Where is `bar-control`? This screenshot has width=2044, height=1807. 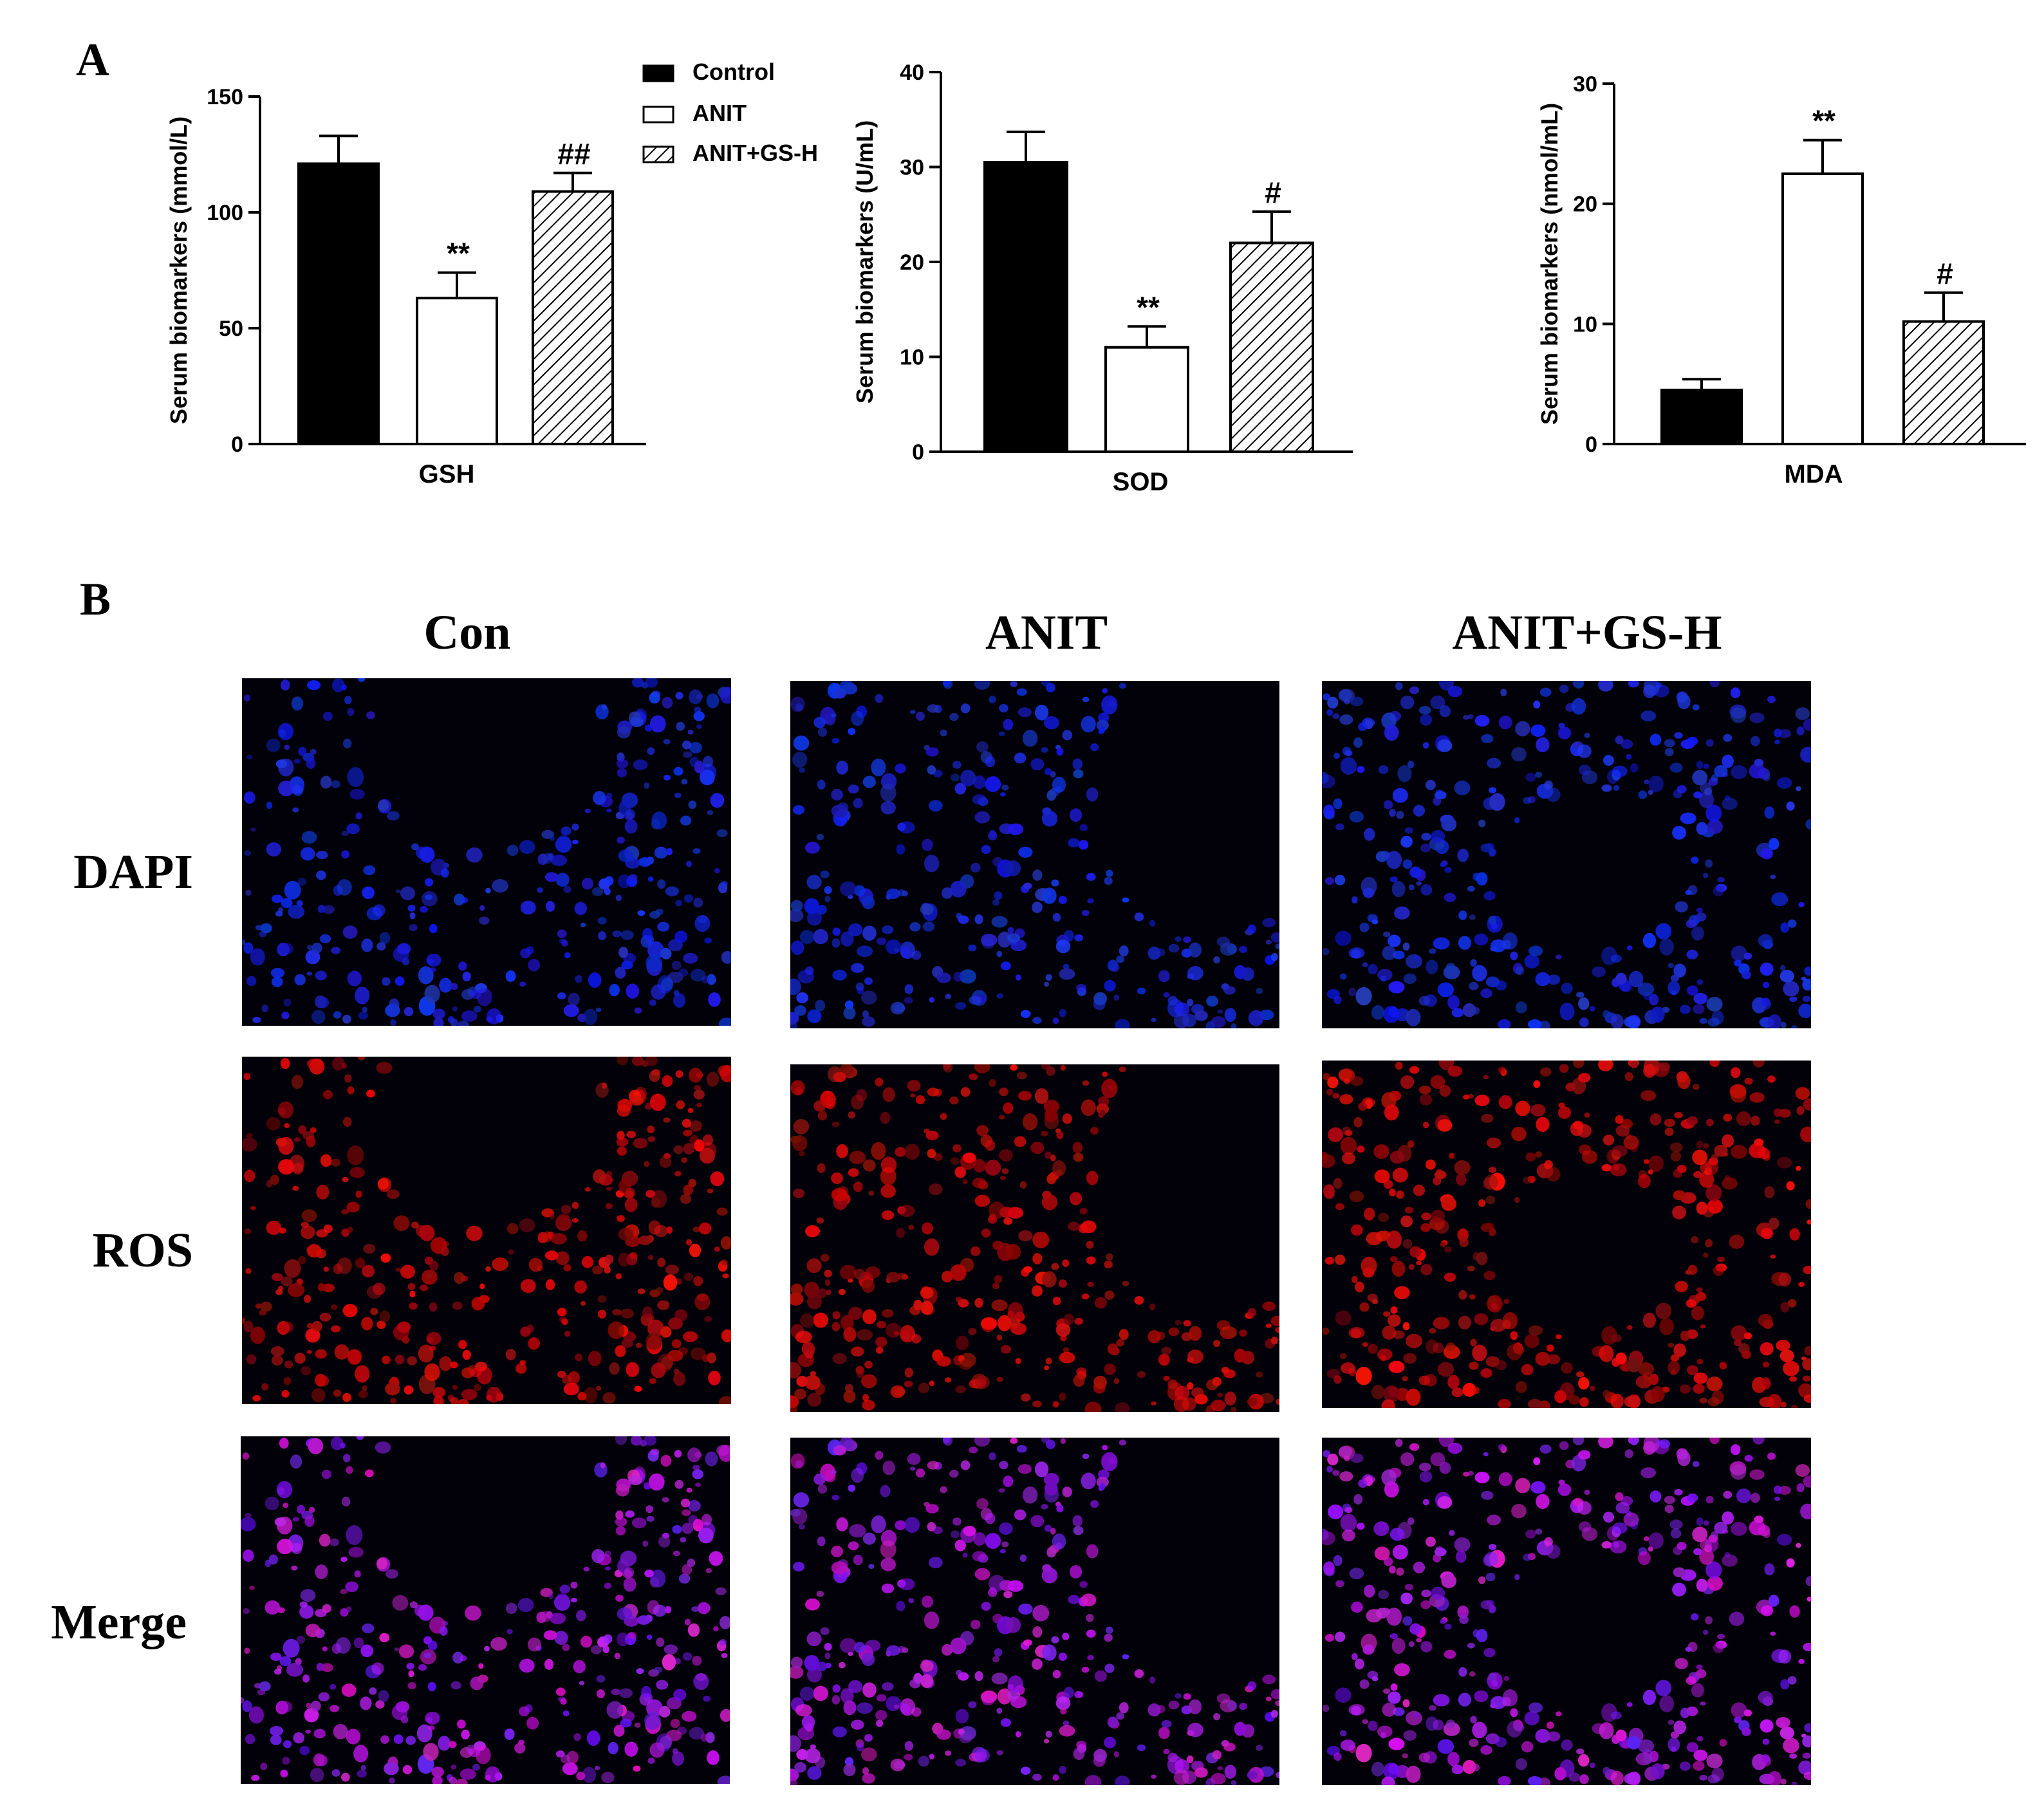
bar-control is located at coordinates (1025, 307).